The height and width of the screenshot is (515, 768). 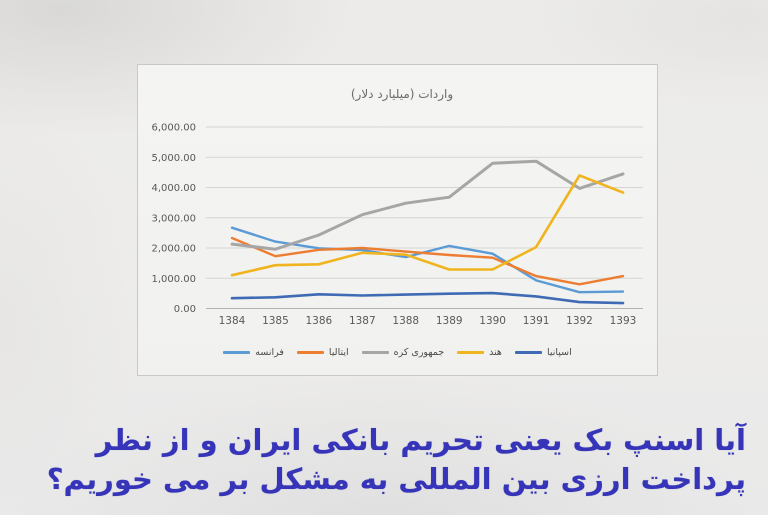 What do you see at coordinates (173, 279) in the screenshot?
I see `y-tick-label: 1,000.00` at bounding box center [173, 279].